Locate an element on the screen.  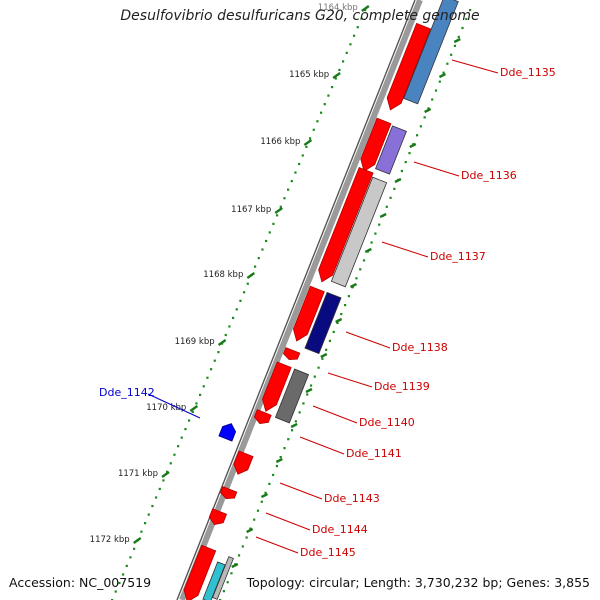
reverse-gene-arrow is located at coordinates (227, 432).